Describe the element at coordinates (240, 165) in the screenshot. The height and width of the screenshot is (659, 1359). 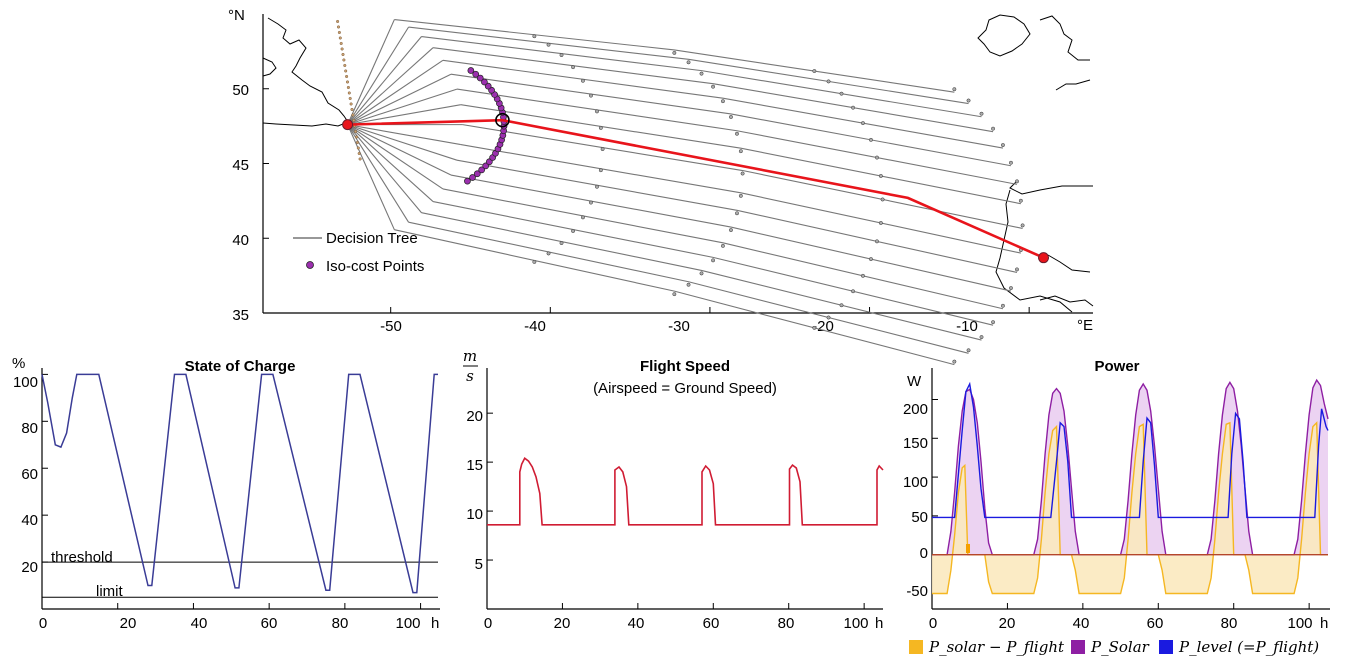
I see `map-ytick-label: 45` at that location.